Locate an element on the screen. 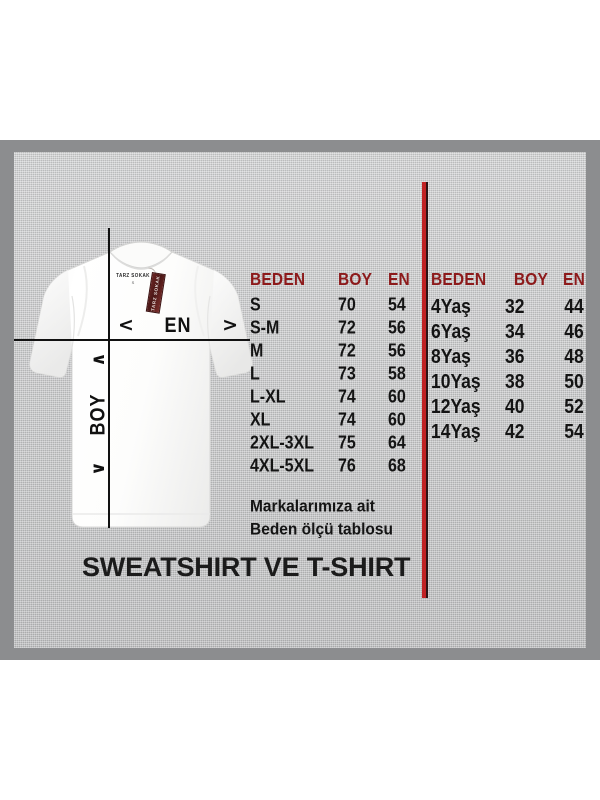  length-label-text: BOY is located at coordinates (97, 414).